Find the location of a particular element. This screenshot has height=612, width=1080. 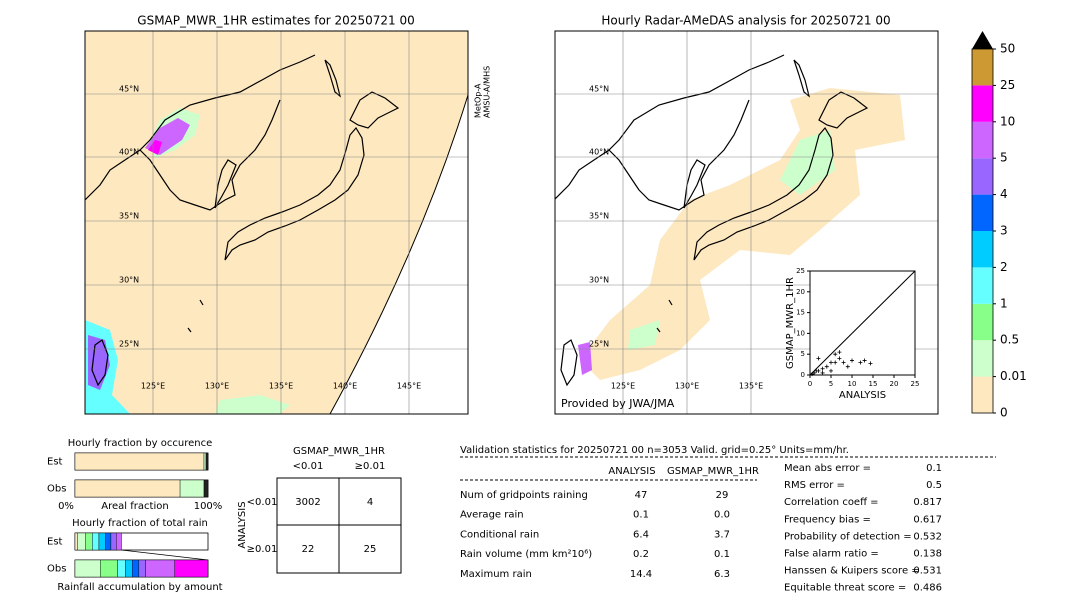

fraction-title: Hourly fraction by occurence is located at coordinates (140, 443).